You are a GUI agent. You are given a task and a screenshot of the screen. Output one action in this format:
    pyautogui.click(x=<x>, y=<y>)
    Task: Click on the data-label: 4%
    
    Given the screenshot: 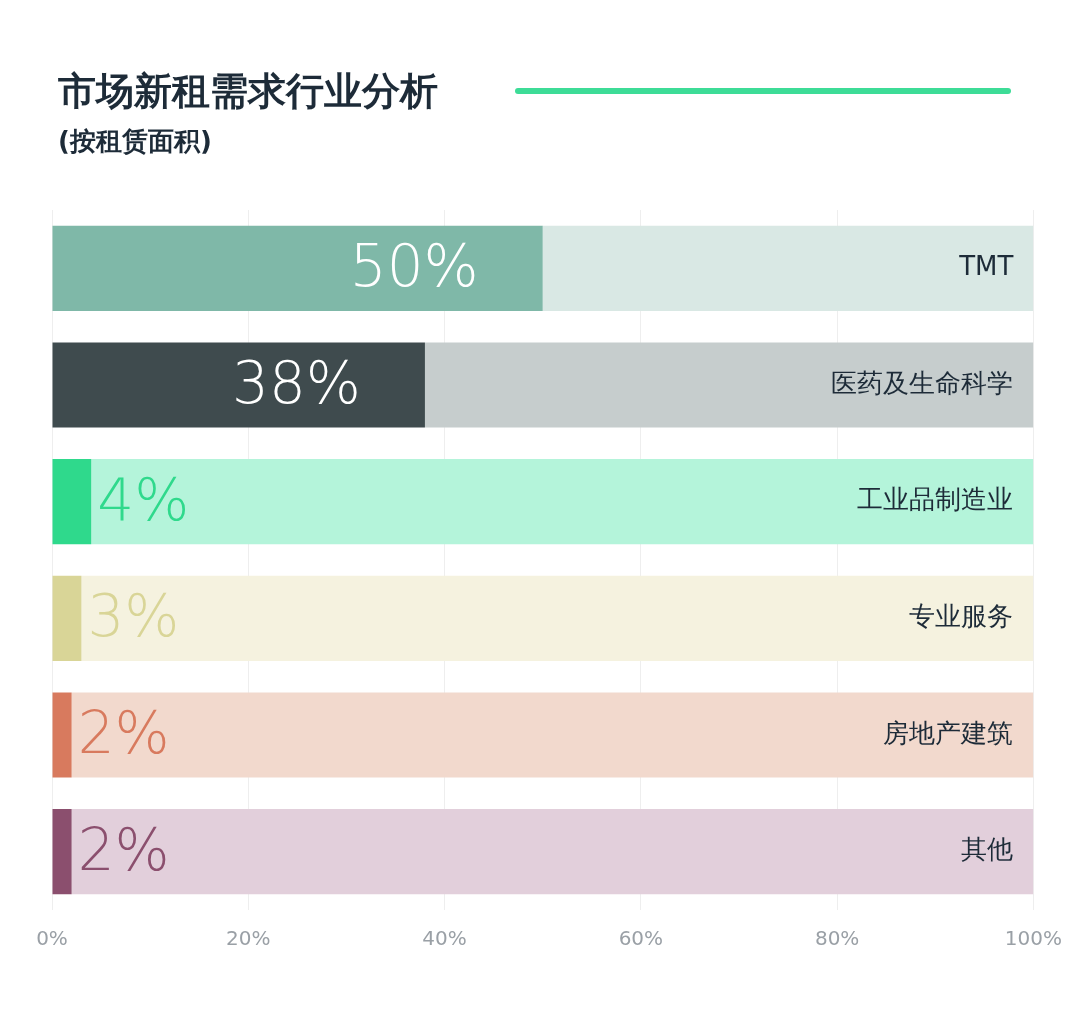 What is the action you would take?
    pyautogui.click(x=143, y=499)
    